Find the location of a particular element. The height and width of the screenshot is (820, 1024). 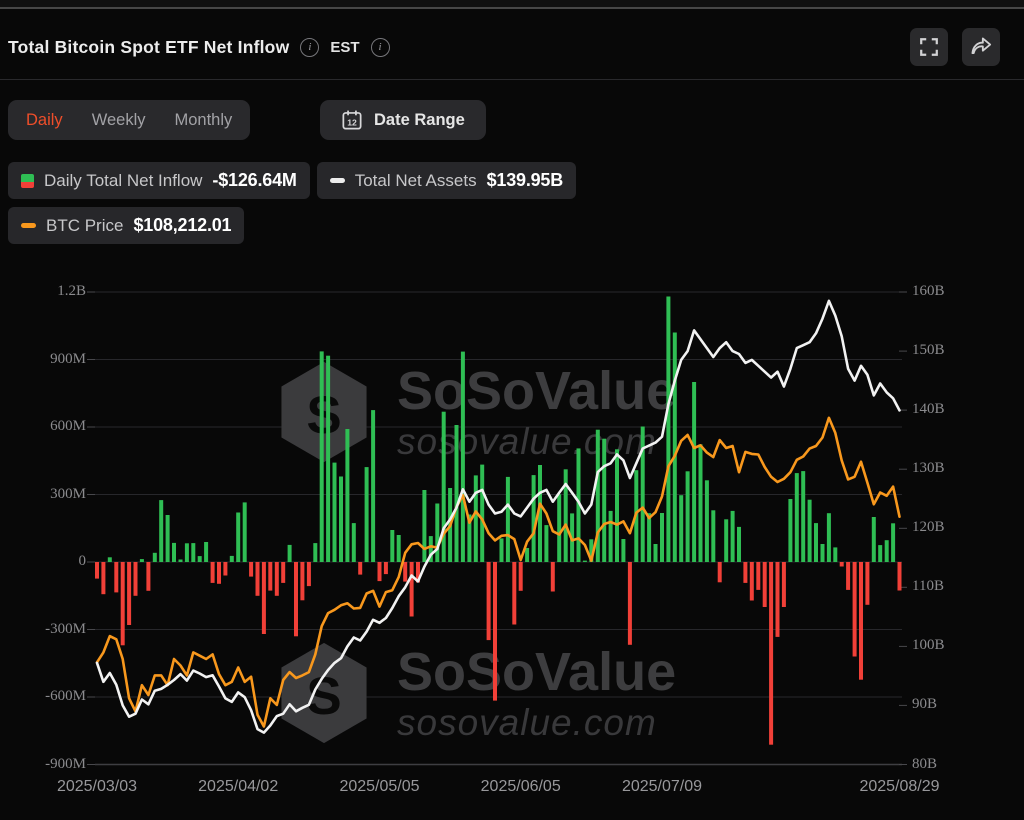

y-axis-label-left: -600M is located at coordinates (65, 696).